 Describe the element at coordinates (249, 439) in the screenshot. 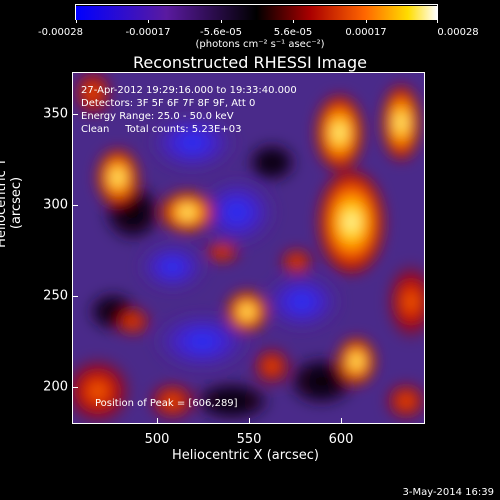

I see `x-tick-label: 550` at that location.